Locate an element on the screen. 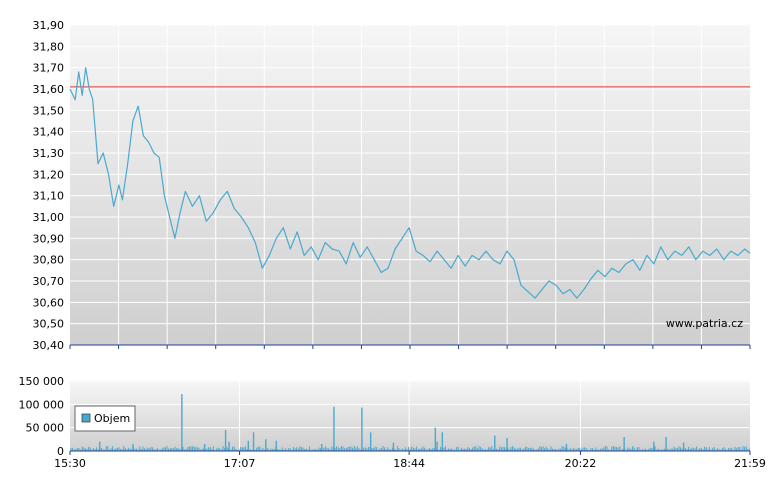 The height and width of the screenshot is (490, 780). price-y-tick-label: 30,80 is located at coordinates (49, 260).